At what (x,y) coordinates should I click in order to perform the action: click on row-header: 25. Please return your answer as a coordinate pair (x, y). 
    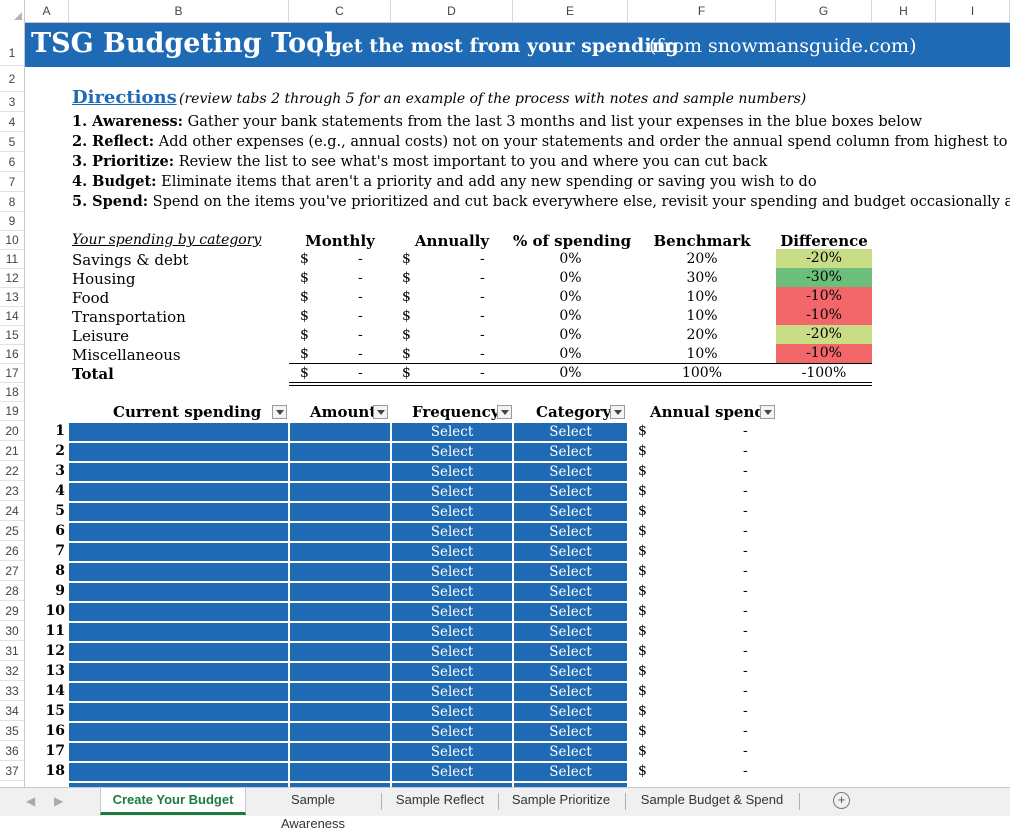
    Looking at the image, I should click on (12, 531).